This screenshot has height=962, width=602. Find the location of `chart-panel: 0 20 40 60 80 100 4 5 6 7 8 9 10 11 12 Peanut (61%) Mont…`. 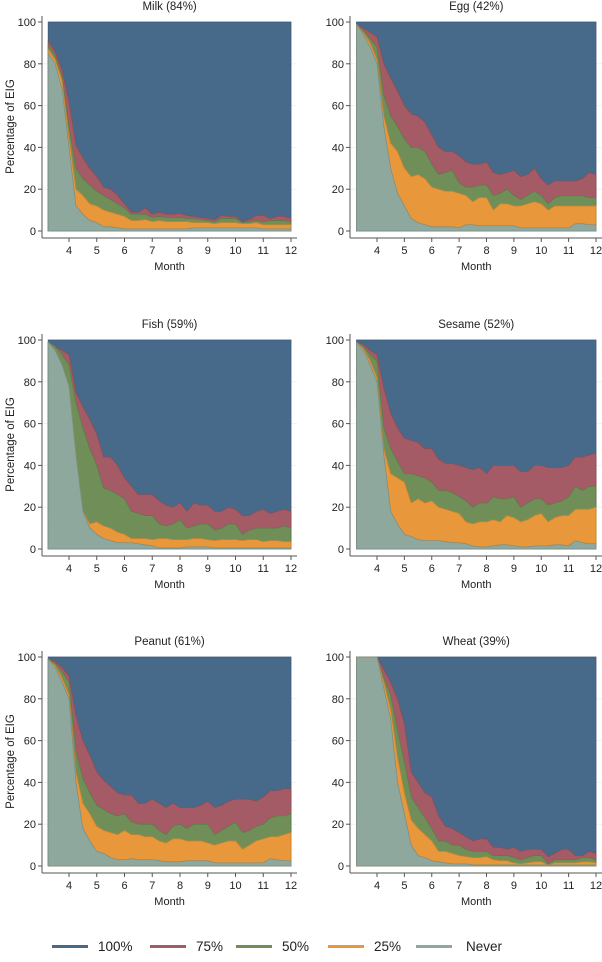

chart-panel: 0 20 40 60 80 100 4 5 6 7 8 9 10 11 12 Peanut (61%) Mont… is located at coordinates (151, 772).